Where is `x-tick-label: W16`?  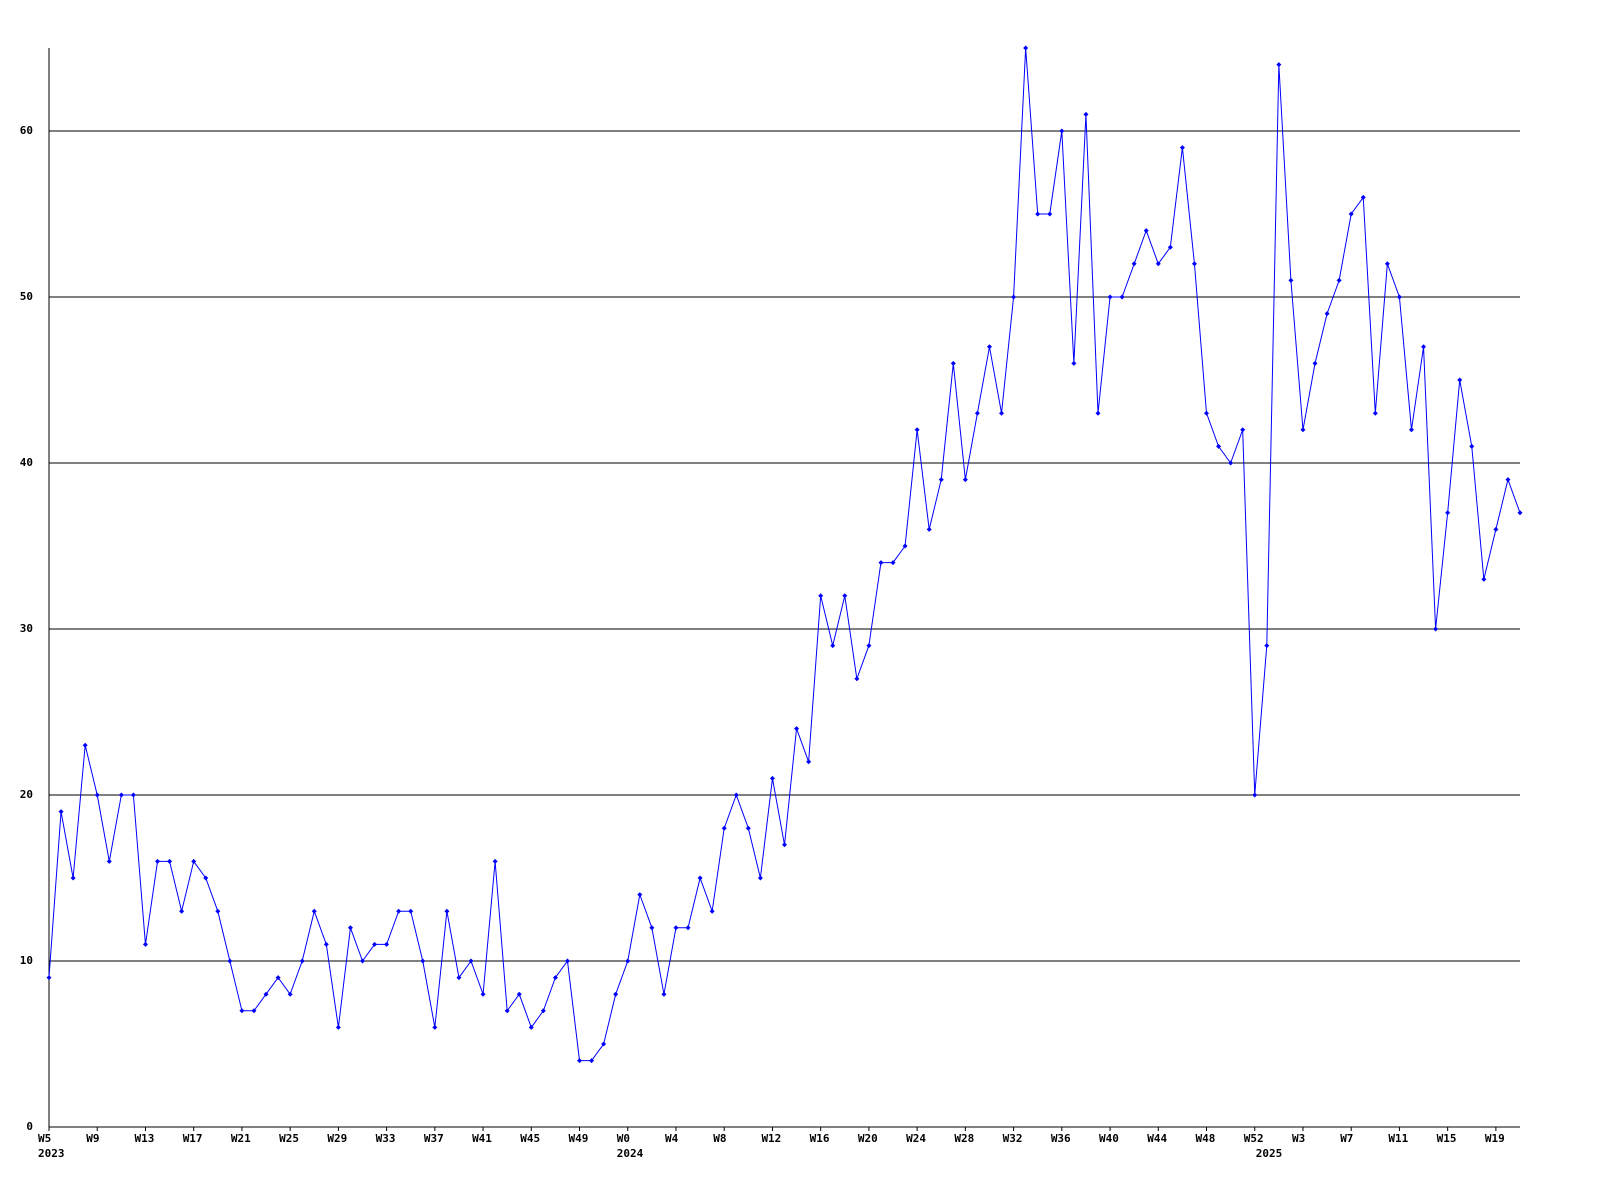 x-tick-label: W16 is located at coordinates (820, 1138).